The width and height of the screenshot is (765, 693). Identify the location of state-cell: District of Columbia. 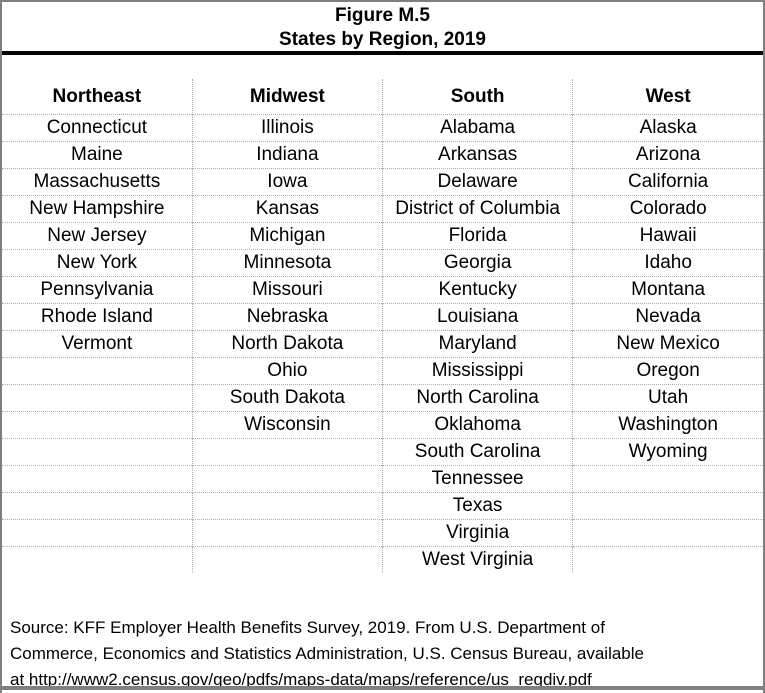
(478, 209).